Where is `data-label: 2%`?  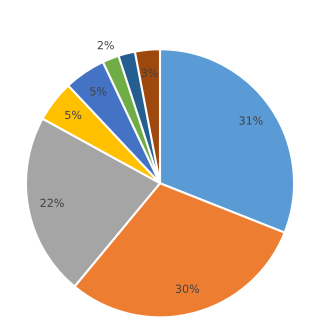 data-label: 2% is located at coordinates (106, 45).